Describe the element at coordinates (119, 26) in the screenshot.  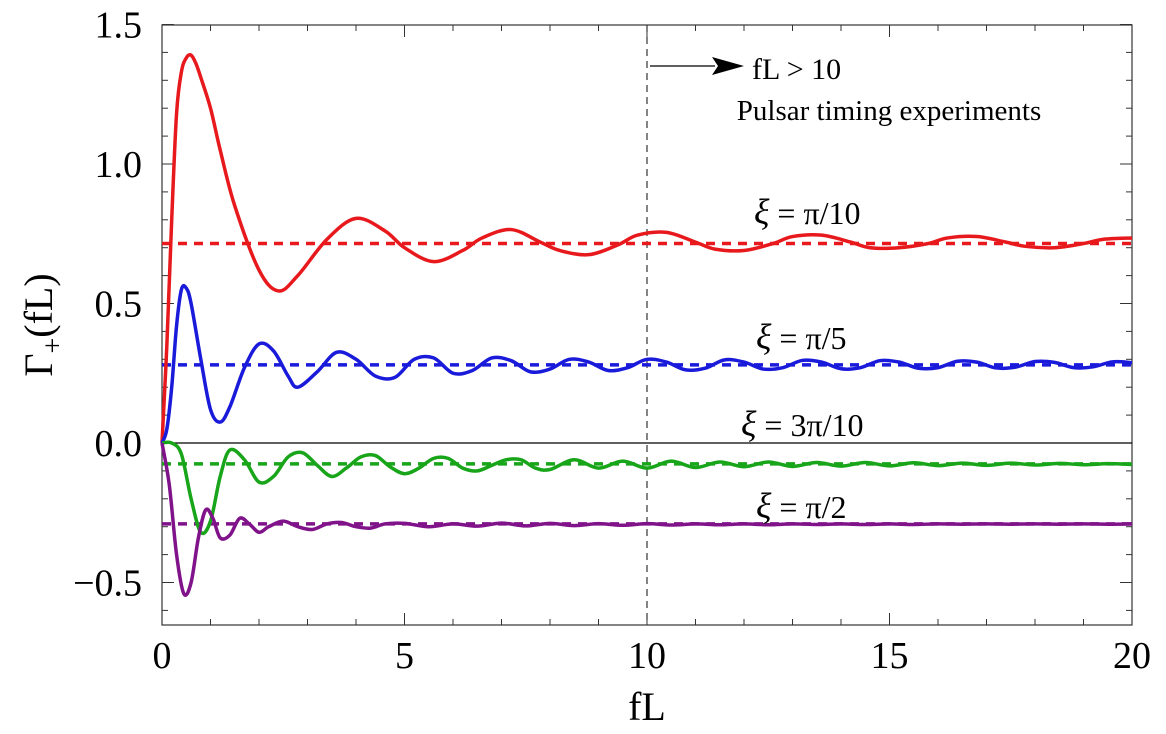
I see `y-tick-label: 1.5` at that location.